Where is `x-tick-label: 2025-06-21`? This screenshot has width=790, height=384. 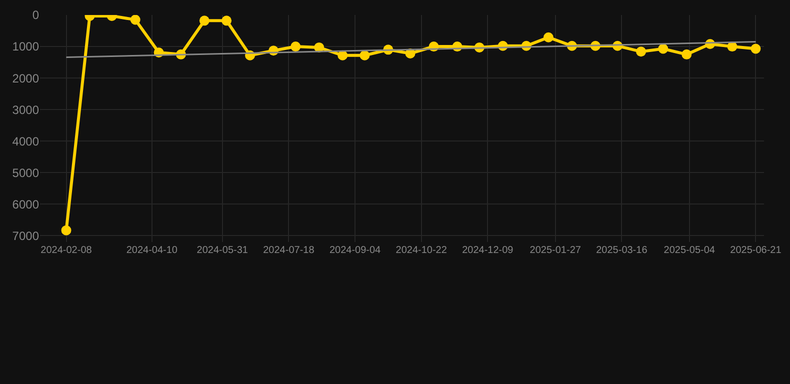 x-tick-label: 2025-06-21 is located at coordinates (756, 250).